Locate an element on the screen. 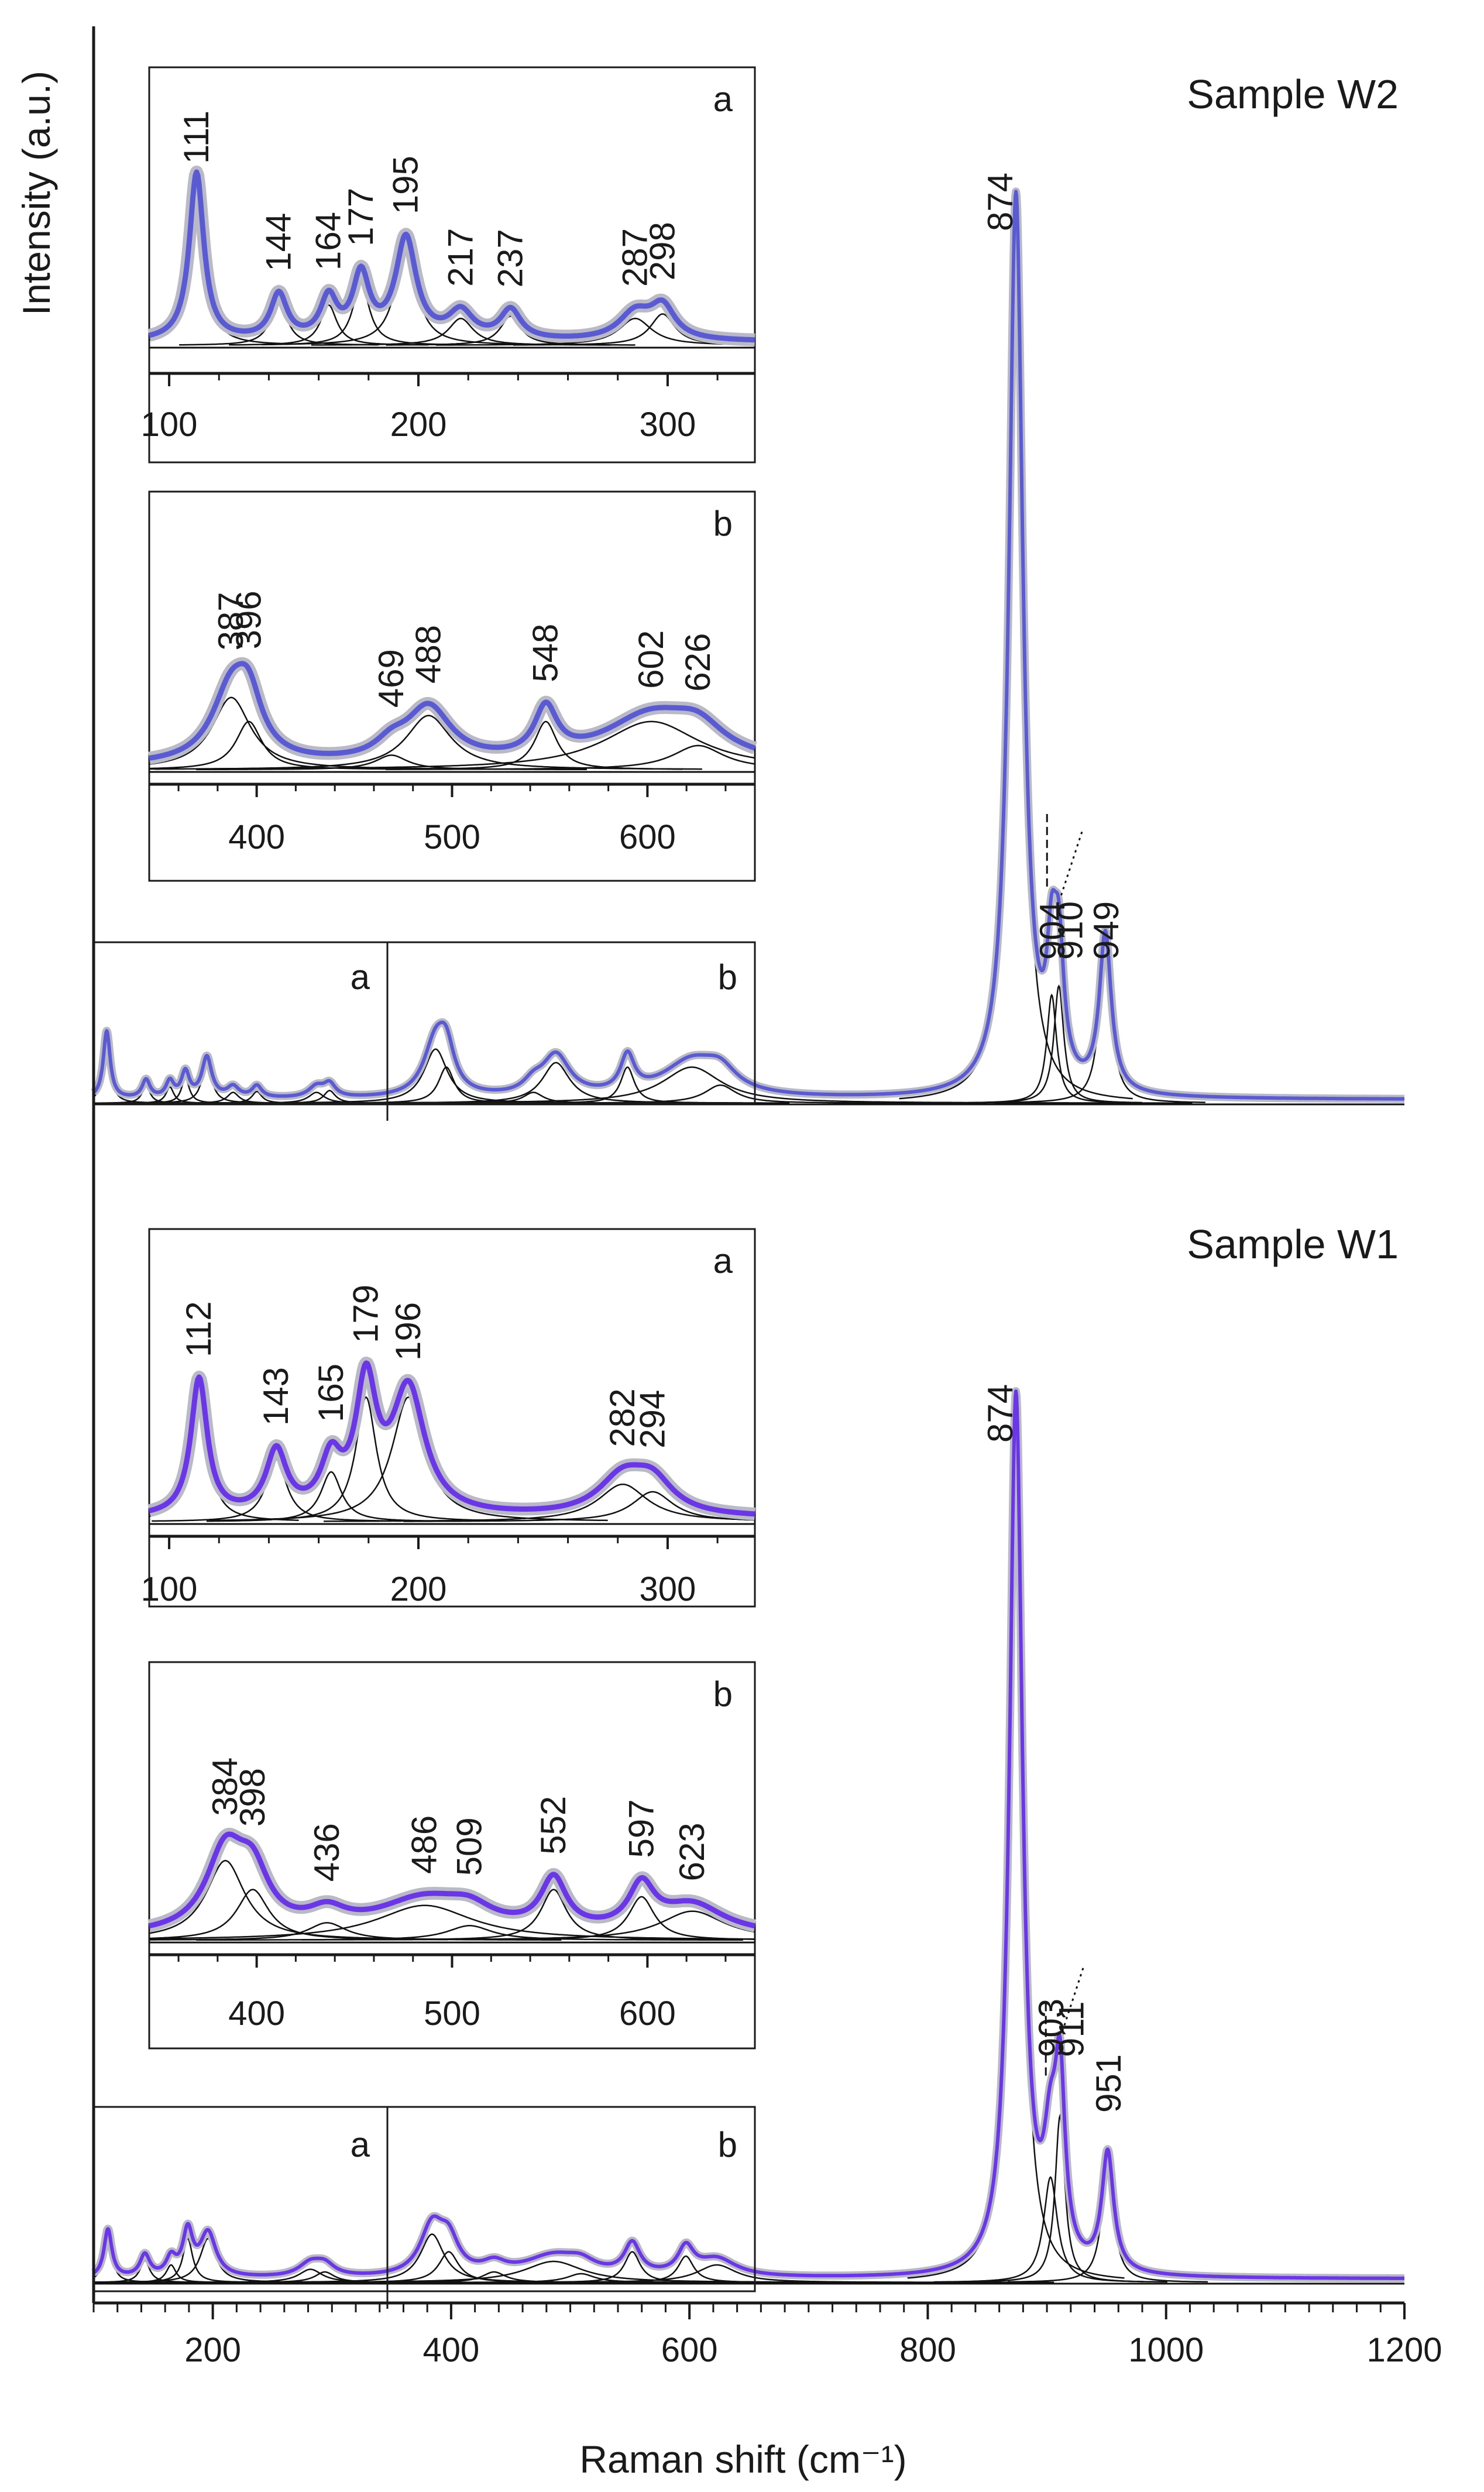  inset-peak-label-111: 111 is located at coordinates (196, 137).